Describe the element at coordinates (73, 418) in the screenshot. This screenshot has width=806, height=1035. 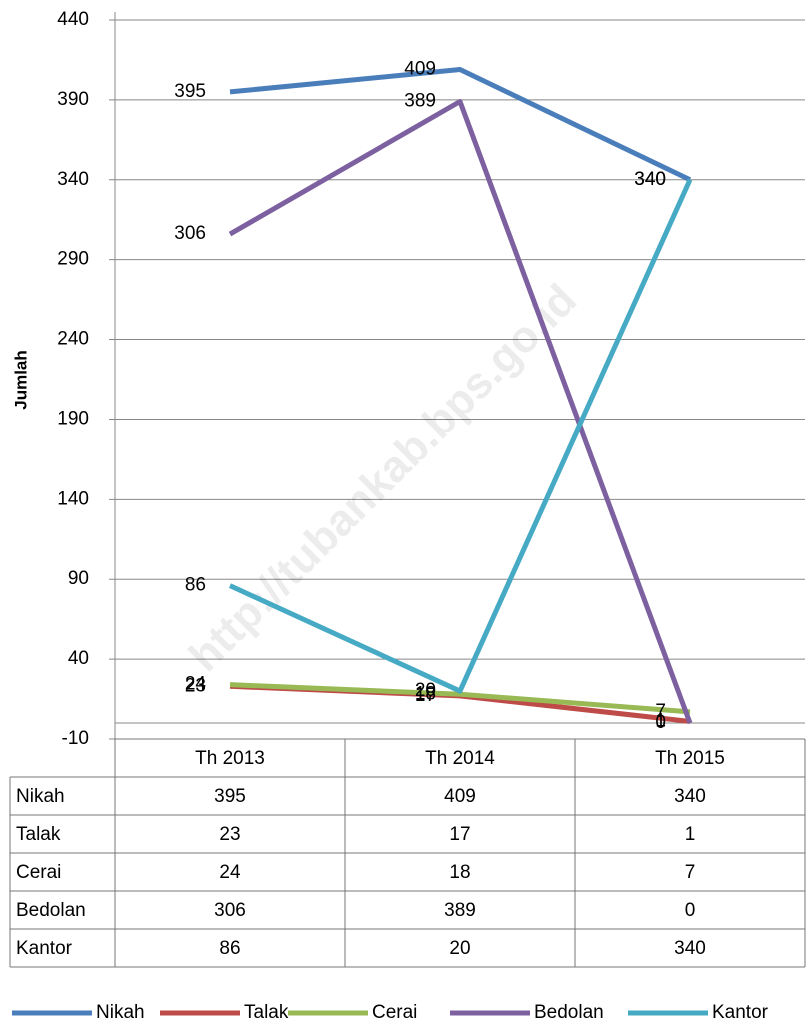
I see `y-tick-label: 190` at that location.